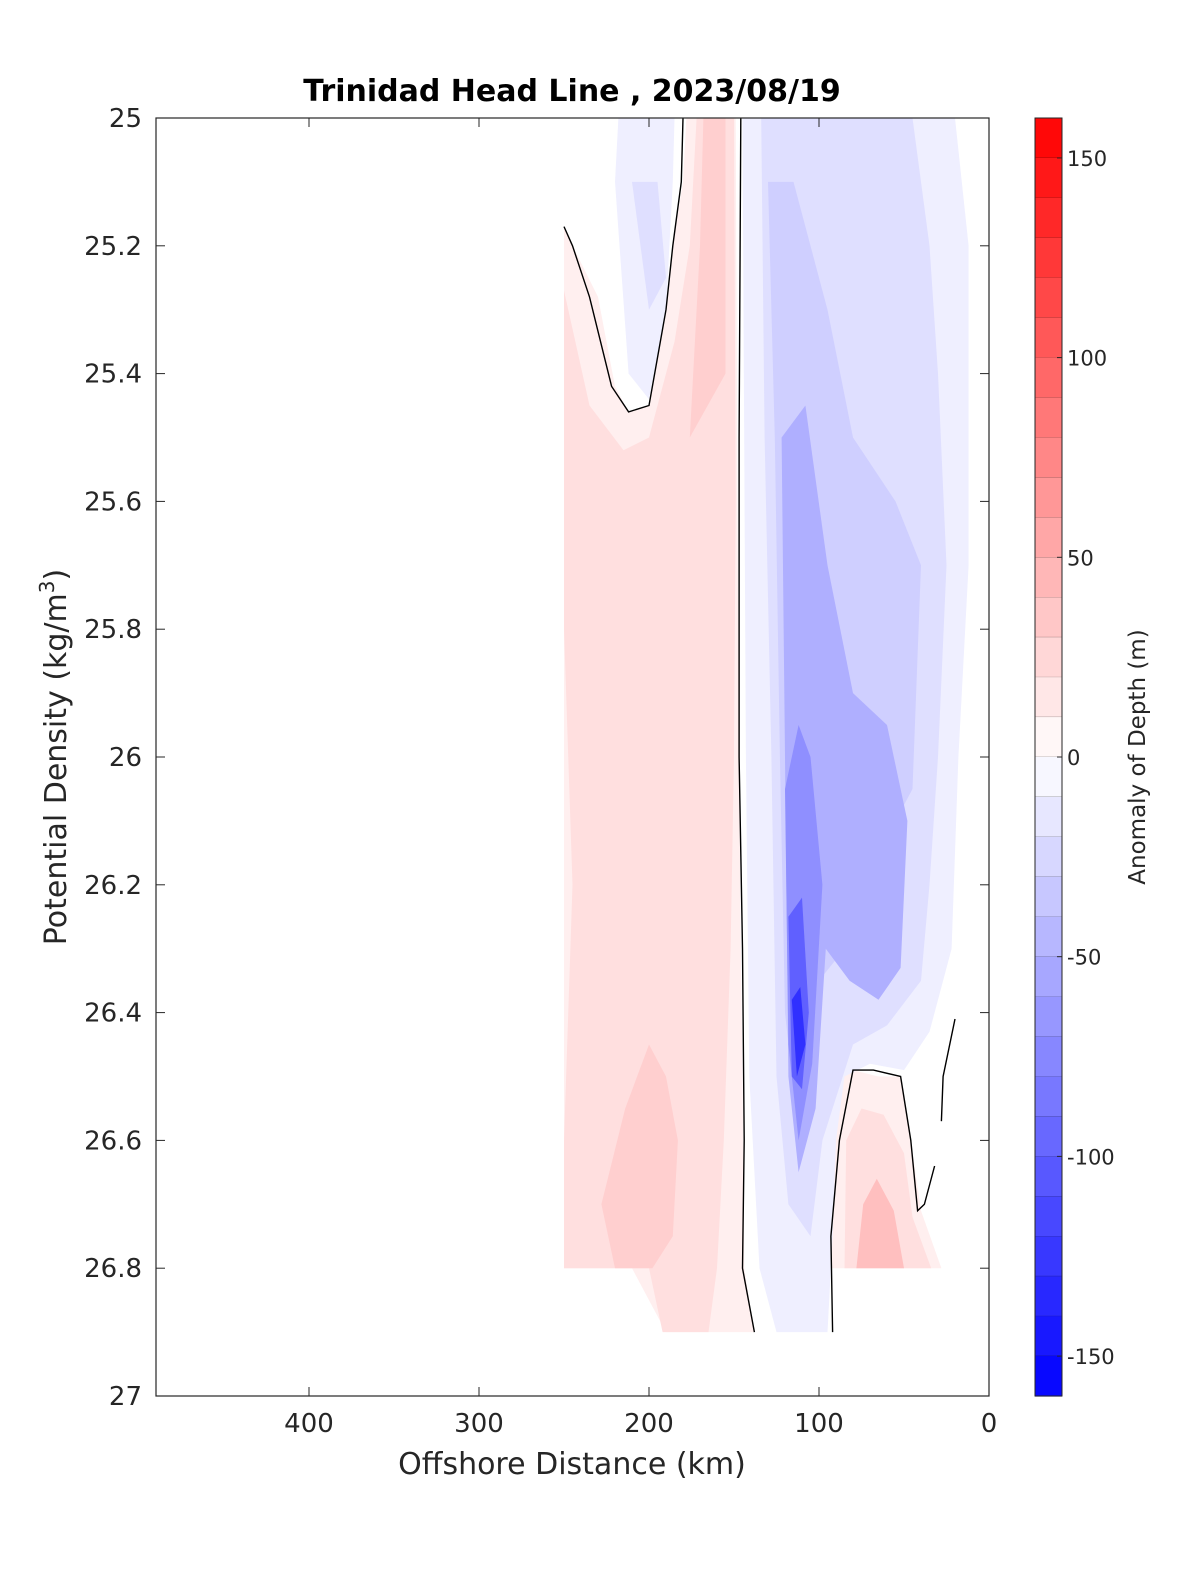 This screenshot has width=1200, height=1575. What do you see at coordinates (113, 630) in the screenshot?
I see `y-tick-label: 25.8` at bounding box center [113, 630].